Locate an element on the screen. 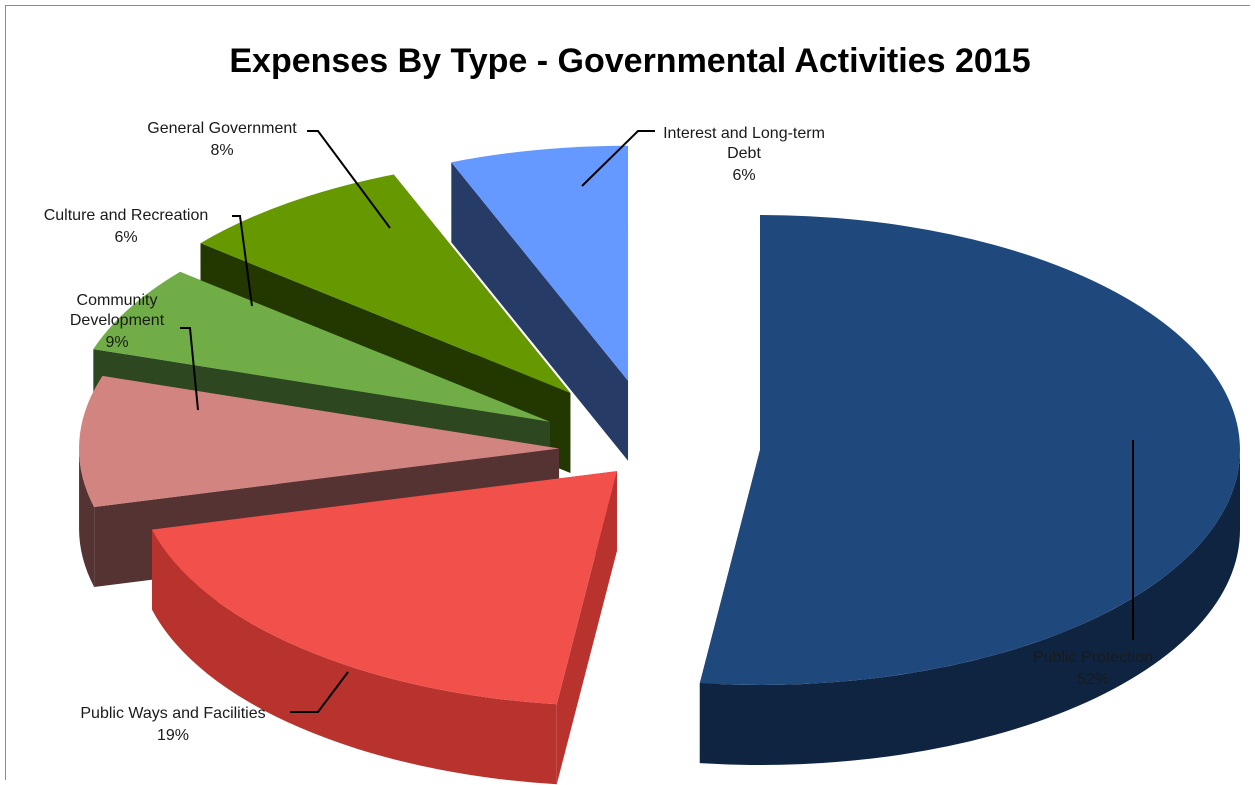 This screenshot has height=785, width=1255. leader-line-community-development is located at coordinates (189, 369).